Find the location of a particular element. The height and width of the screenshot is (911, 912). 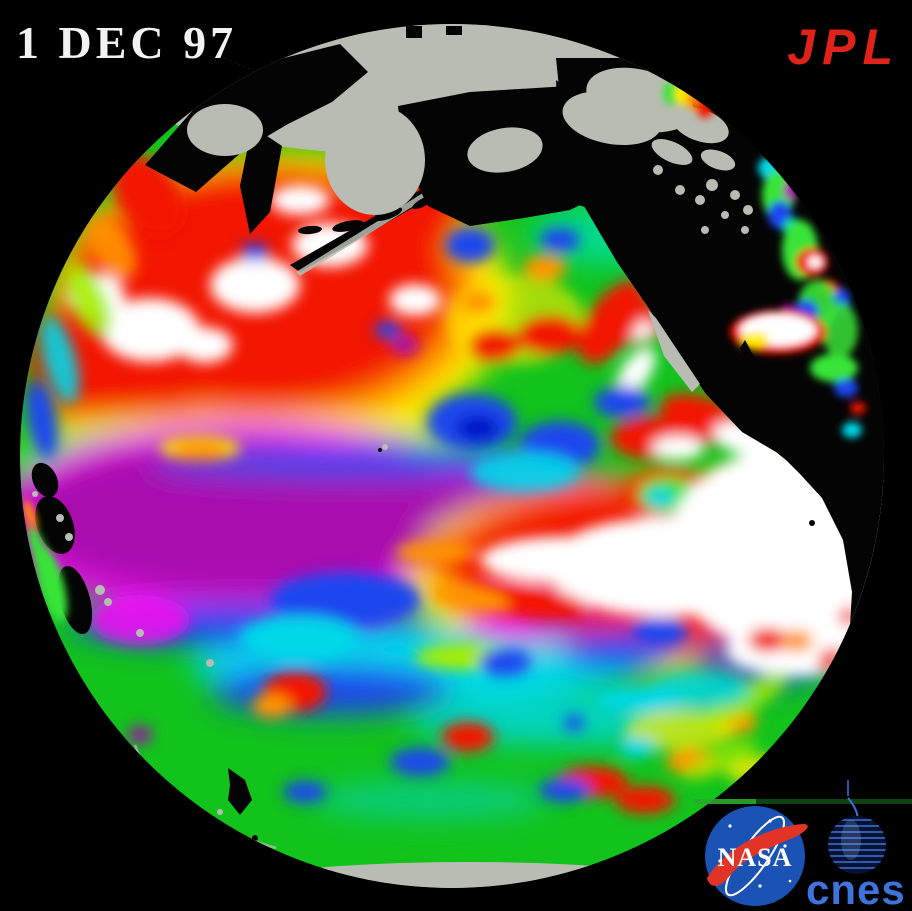

hawaii-island is located at coordinates (380, 450).